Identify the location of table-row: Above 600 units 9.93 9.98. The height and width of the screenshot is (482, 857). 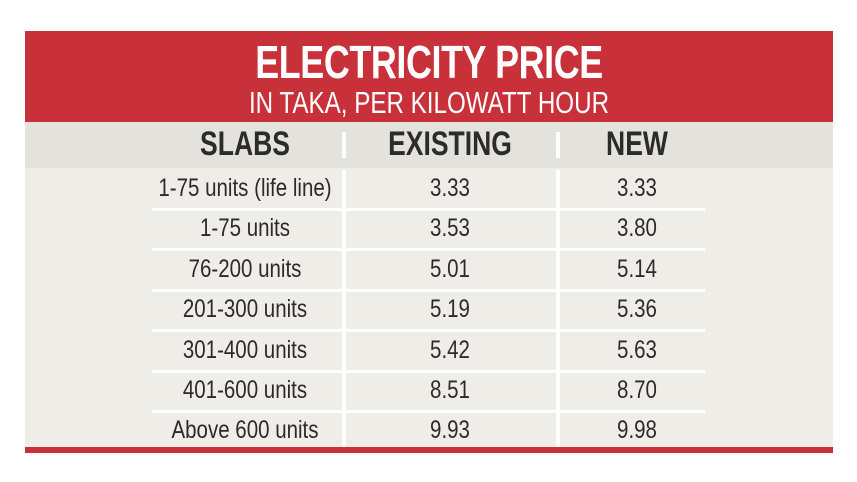
(429, 433).